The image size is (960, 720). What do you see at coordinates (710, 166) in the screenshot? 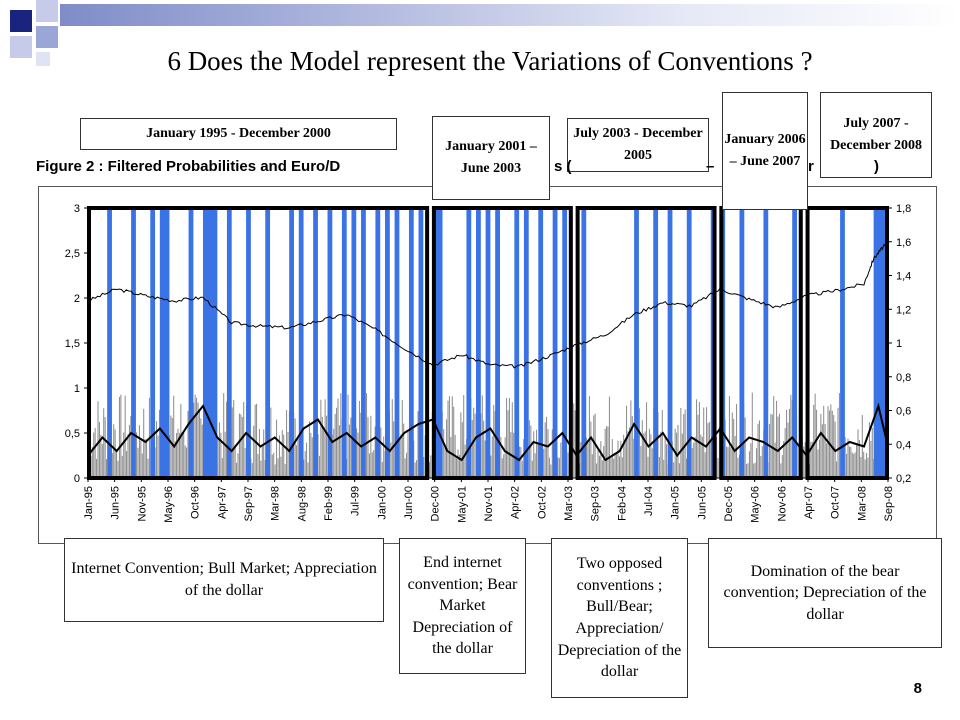
I see `figure-caption-fragment-2: –` at bounding box center [710, 166].